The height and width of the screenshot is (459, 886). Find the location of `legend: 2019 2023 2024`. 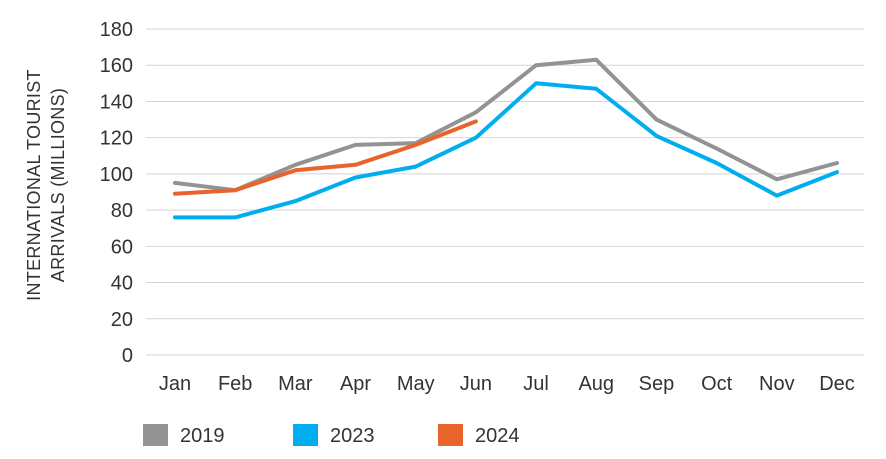

legend: 2019 2023 2024 is located at coordinates (331, 435).